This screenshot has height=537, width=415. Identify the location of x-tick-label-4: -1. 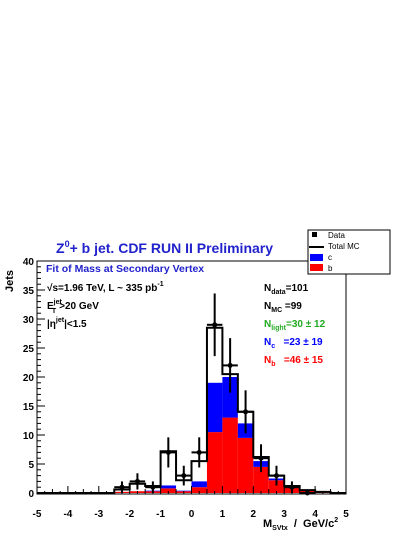
(160, 514).